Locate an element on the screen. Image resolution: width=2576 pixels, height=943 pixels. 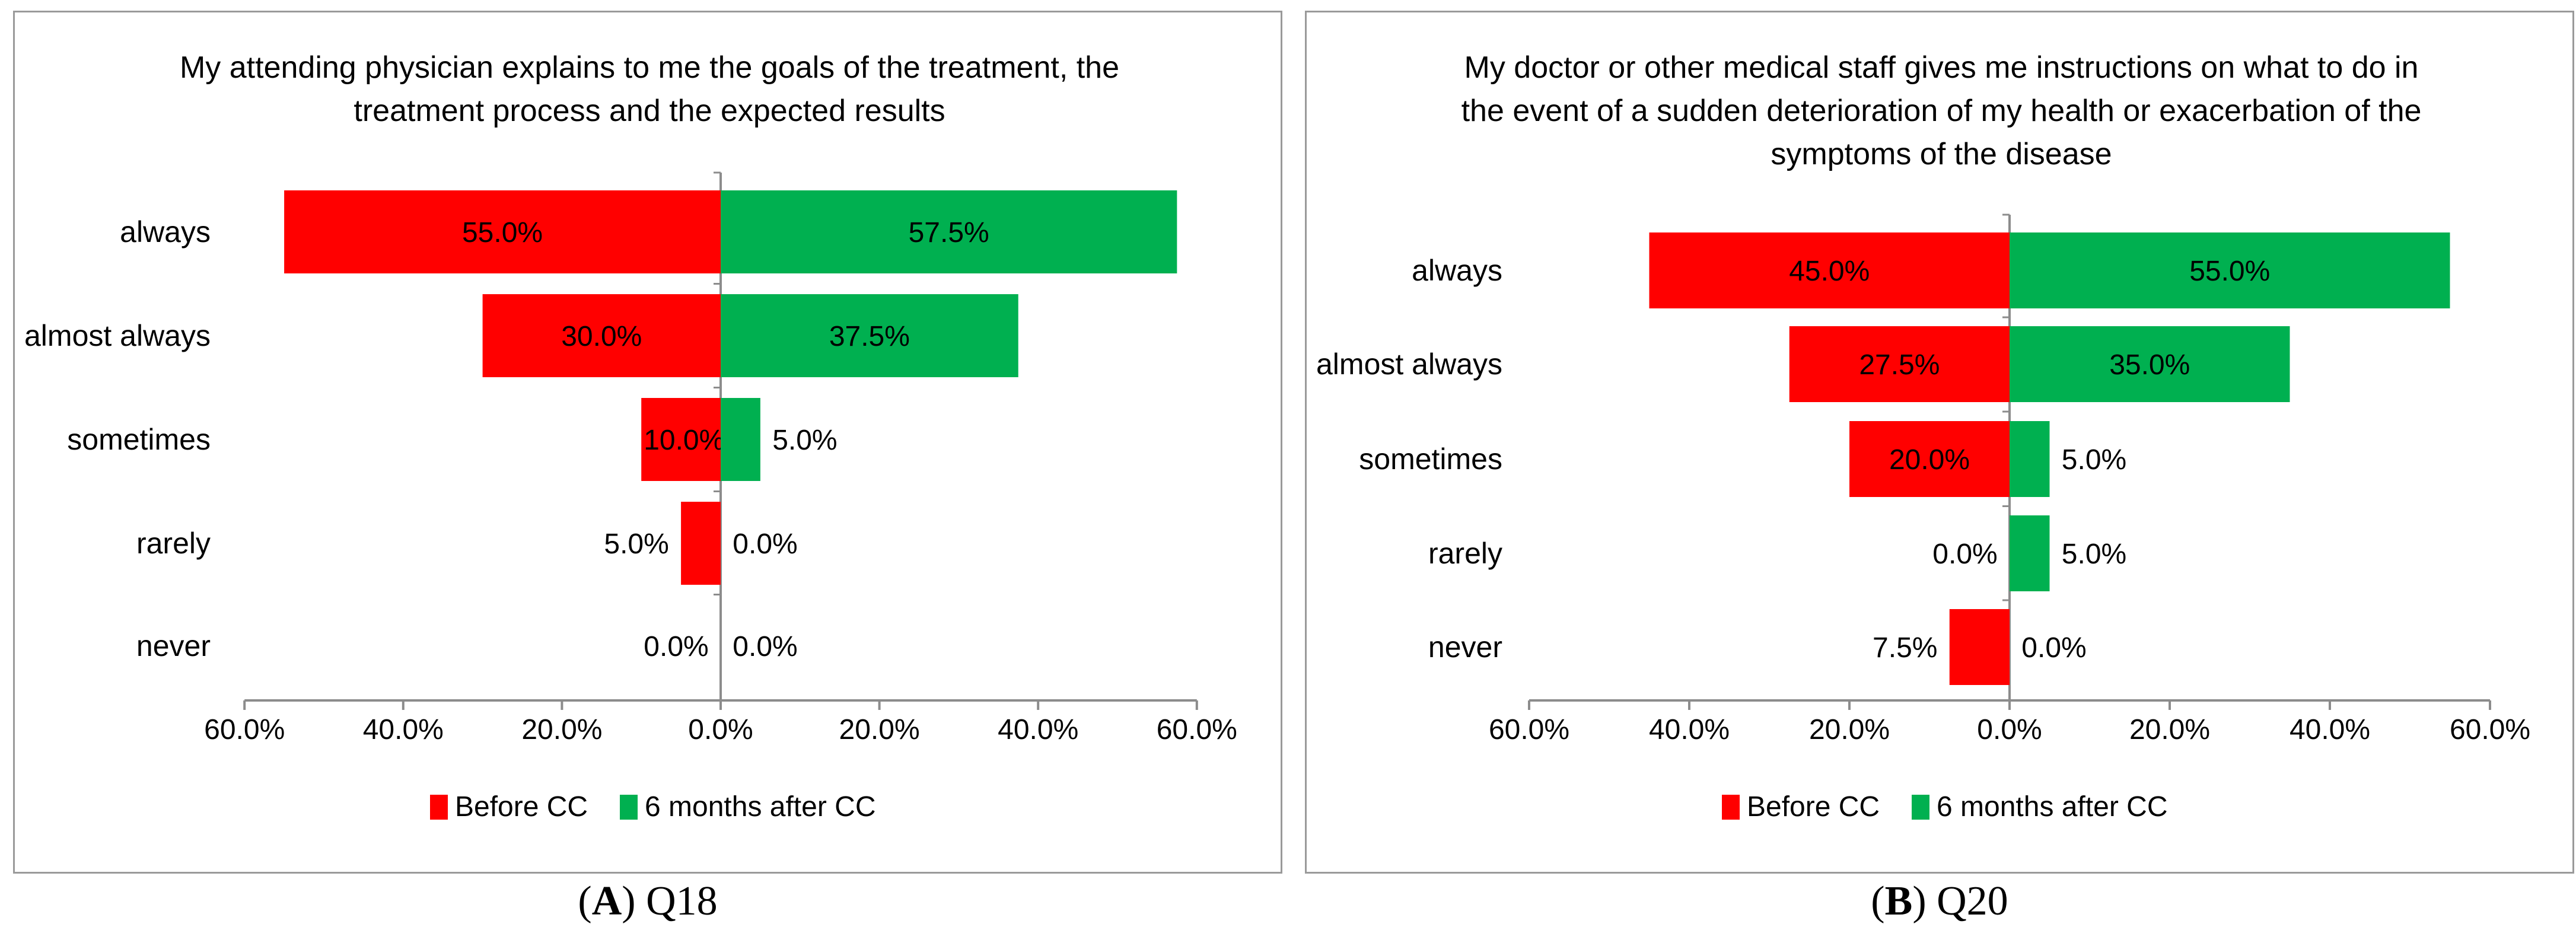
chart-b-data-label-after: 35.0% is located at coordinates (2149, 365).